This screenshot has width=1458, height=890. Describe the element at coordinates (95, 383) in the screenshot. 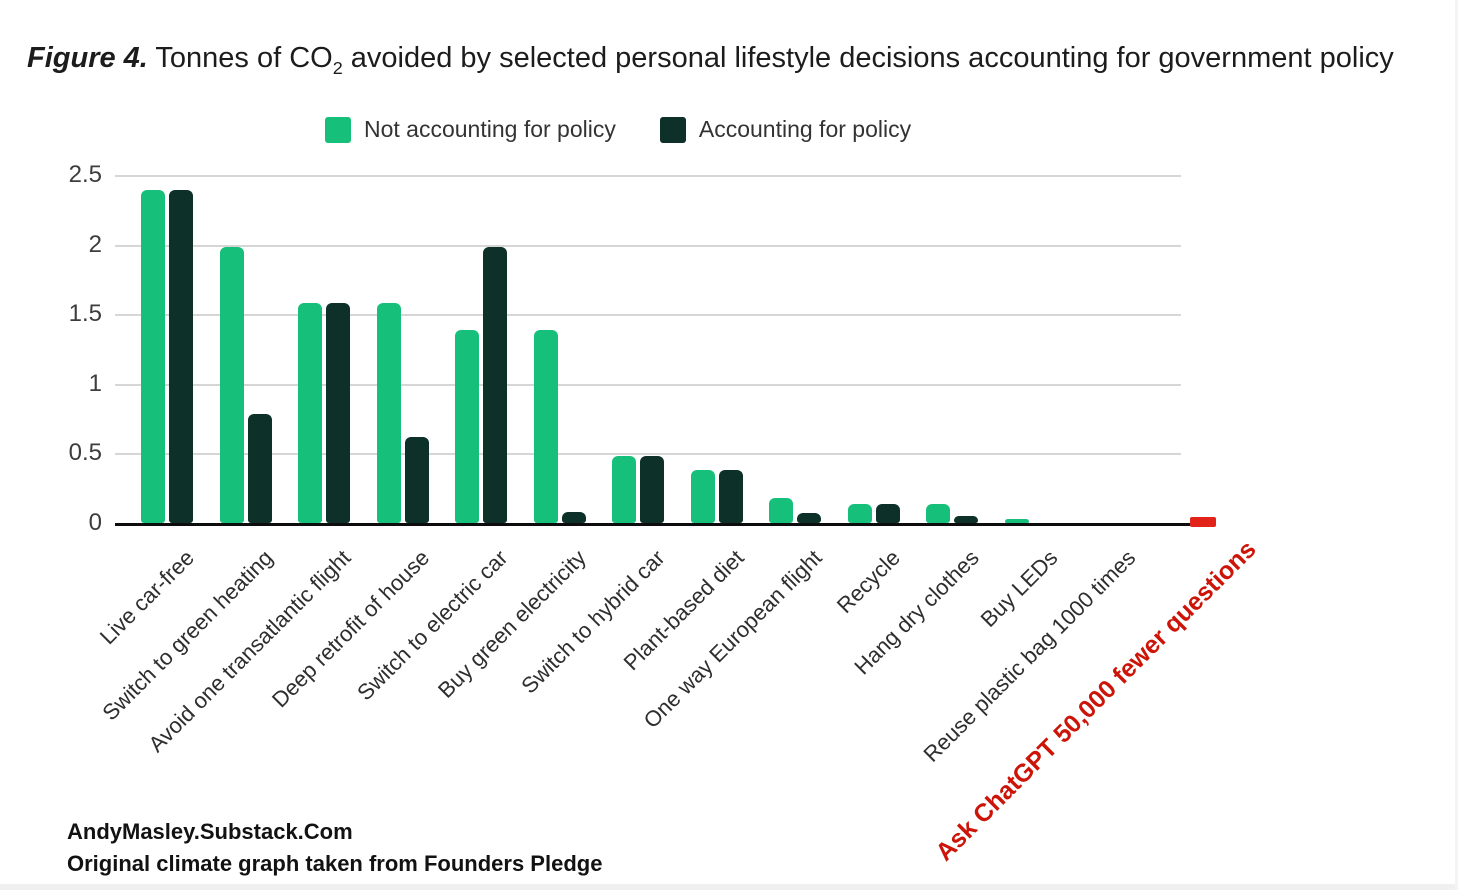

I see `y-tick-label: 1` at that location.